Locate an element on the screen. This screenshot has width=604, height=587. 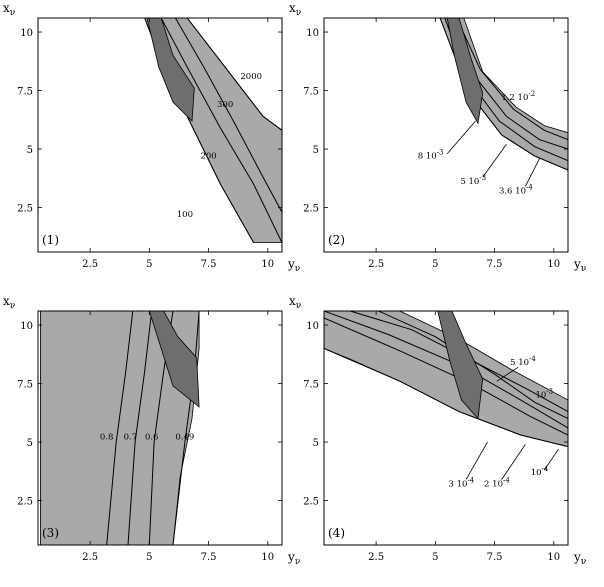
contour-label-1: 0.8 is located at coordinates (107, 438).